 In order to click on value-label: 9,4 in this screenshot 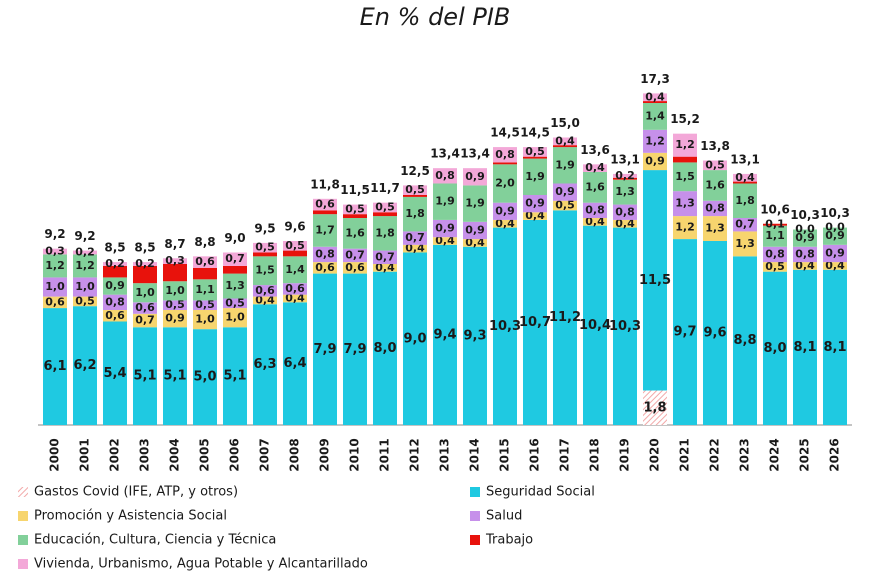, I will do `click(444, 334)`.